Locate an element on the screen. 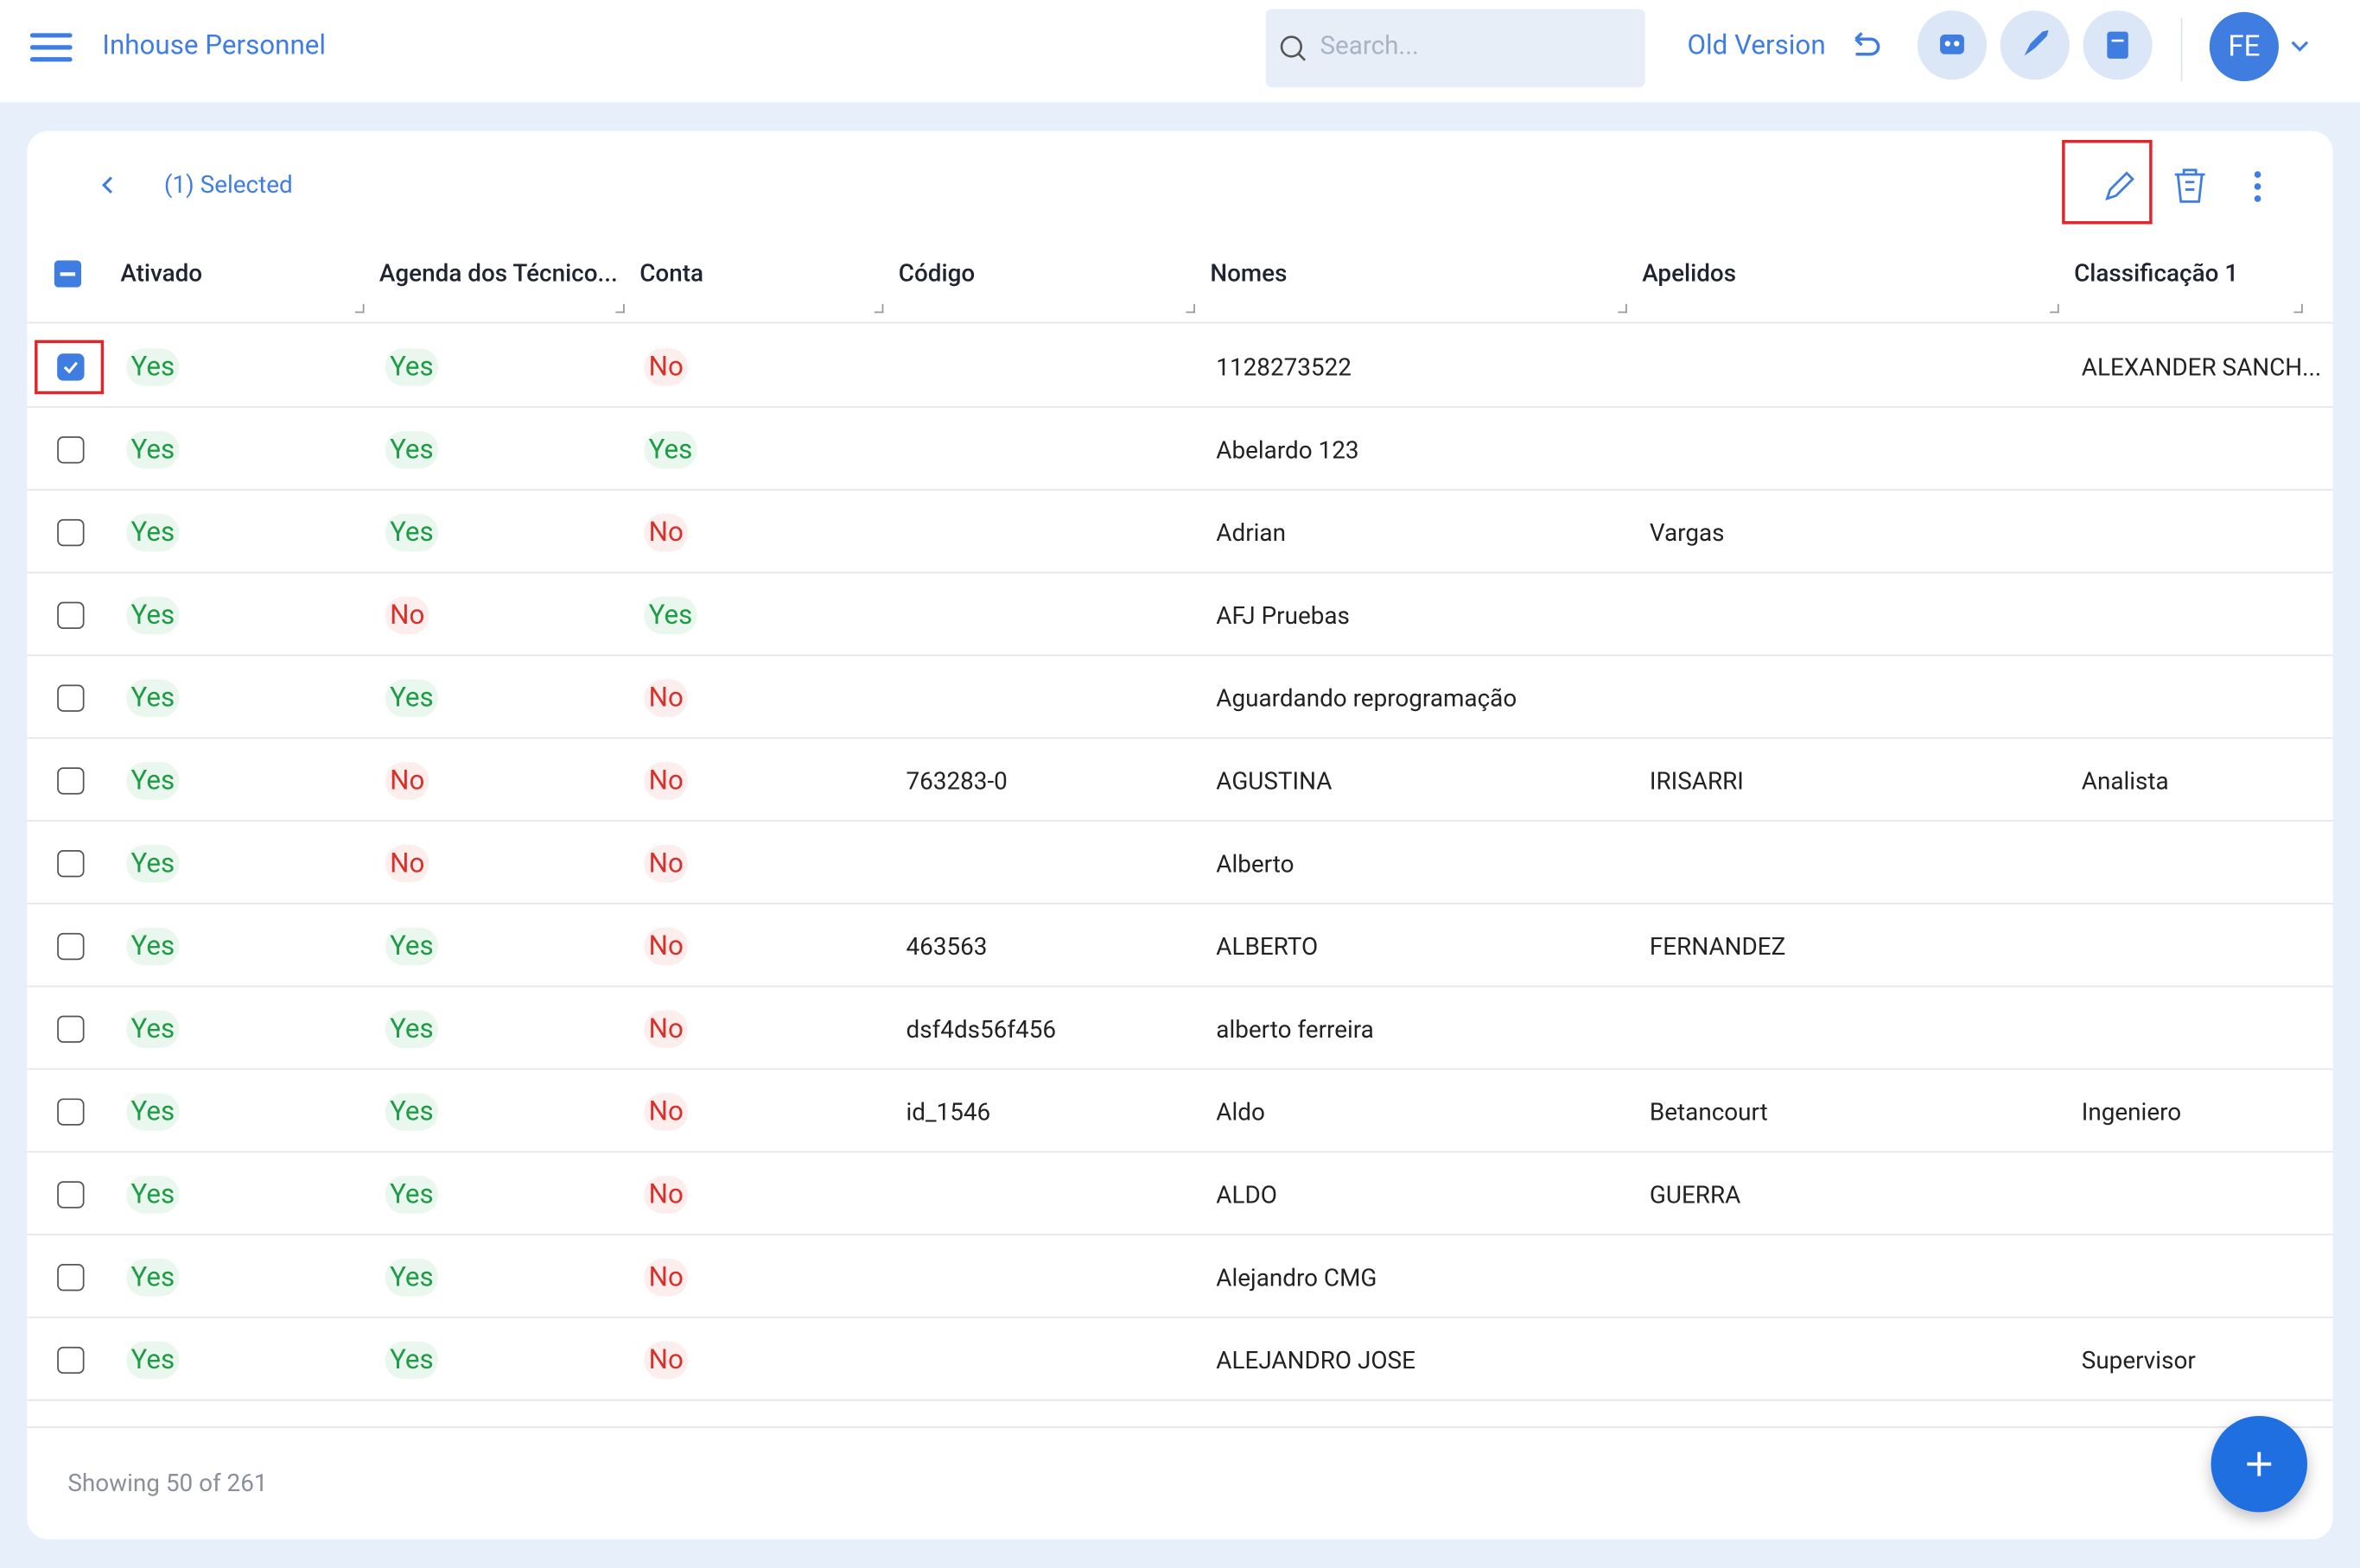 The image size is (2360, 1568). column-header: Ativado is located at coordinates (162, 273).